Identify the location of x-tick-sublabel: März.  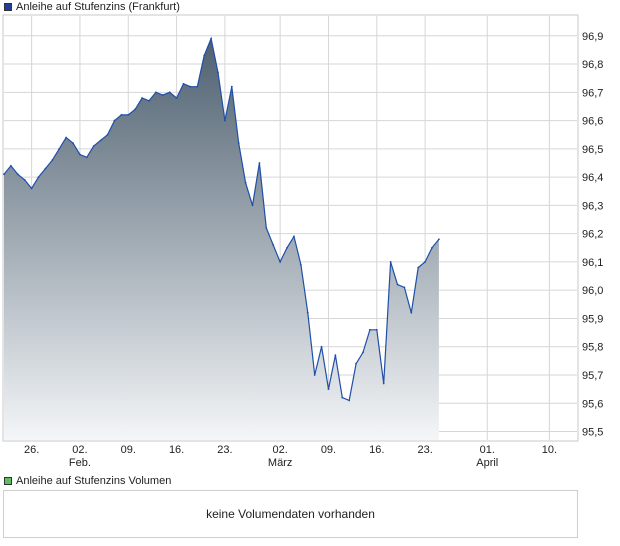
(280, 463).